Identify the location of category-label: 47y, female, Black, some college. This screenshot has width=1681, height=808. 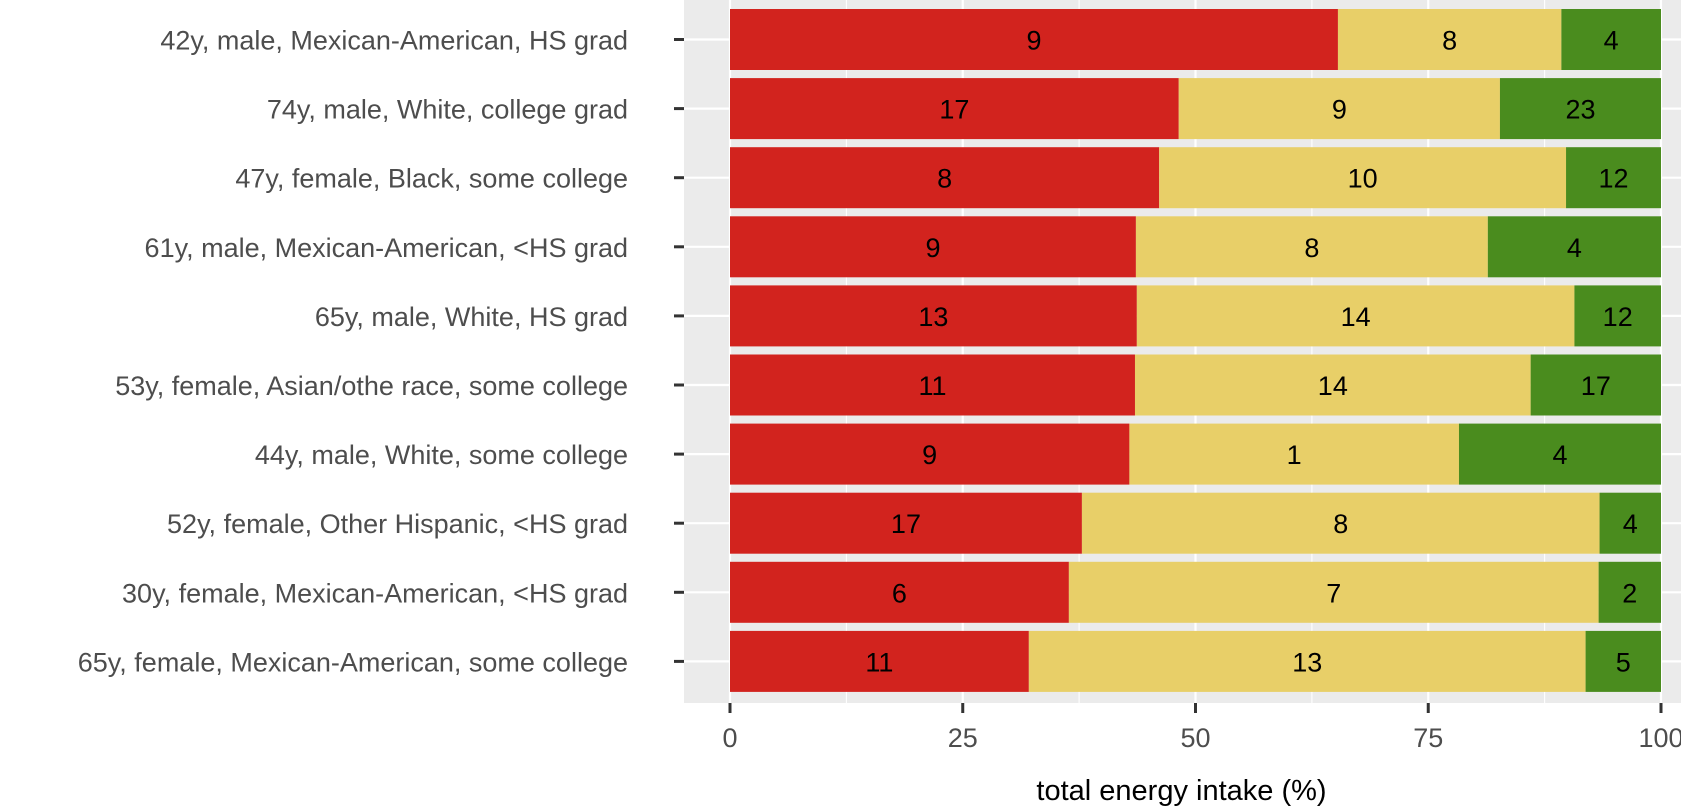
(431, 179).